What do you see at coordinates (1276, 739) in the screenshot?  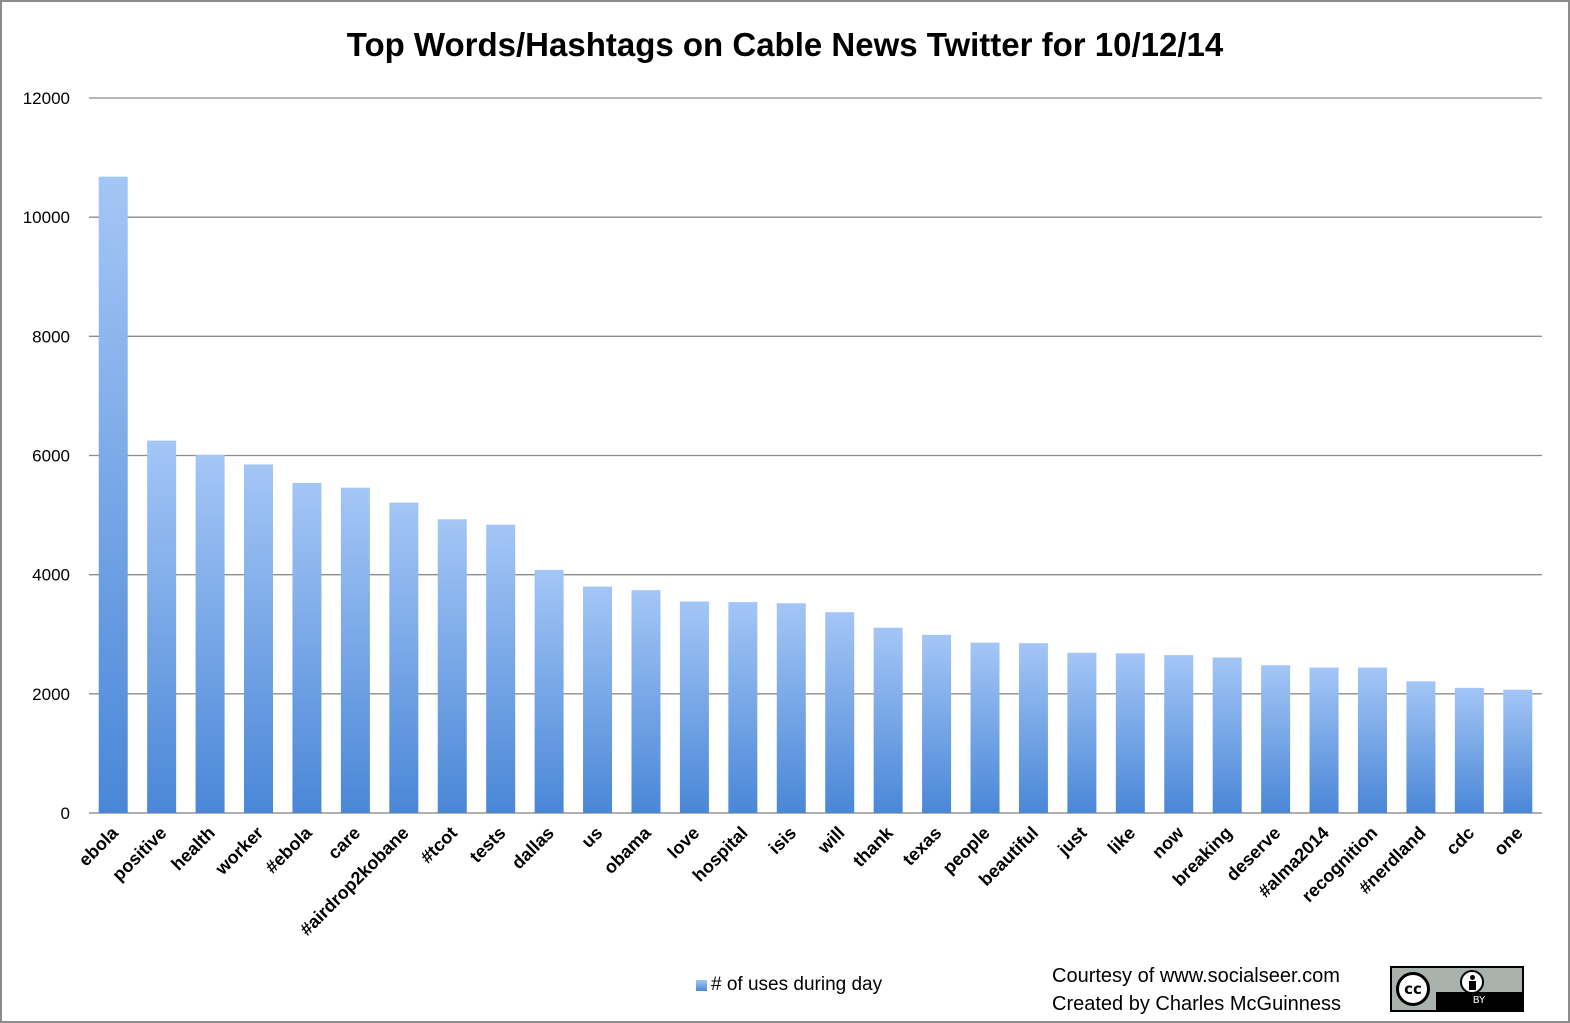 I see `bar-deserve` at bounding box center [1276, 739].